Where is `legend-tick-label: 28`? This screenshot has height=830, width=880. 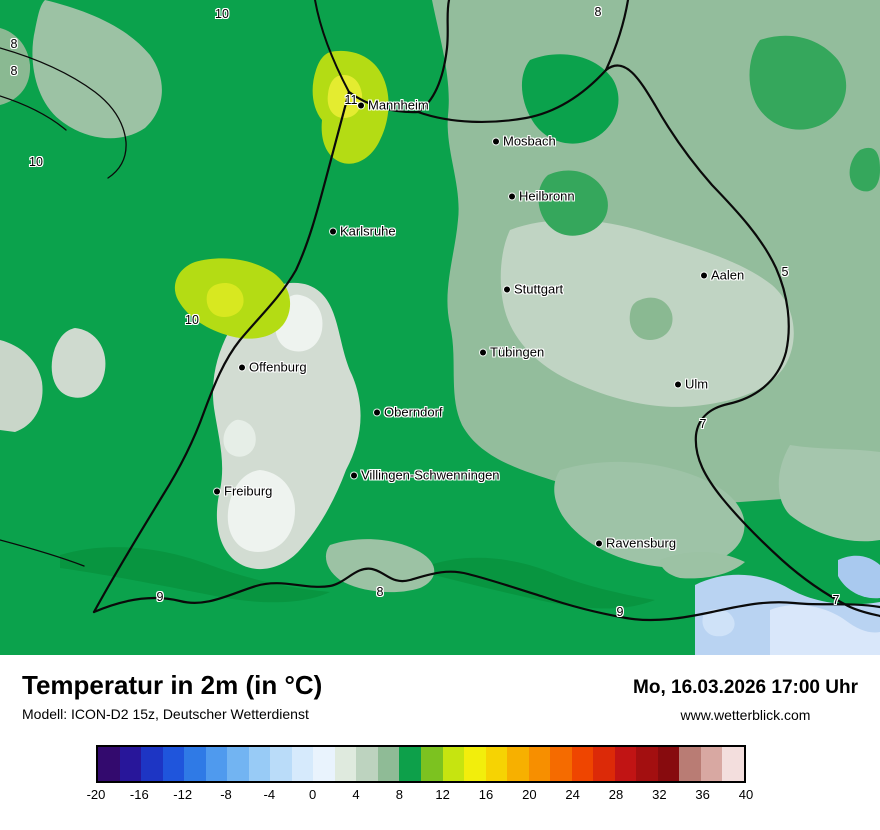
legend-tick-label: 28 is located at coordinates (616, 794).